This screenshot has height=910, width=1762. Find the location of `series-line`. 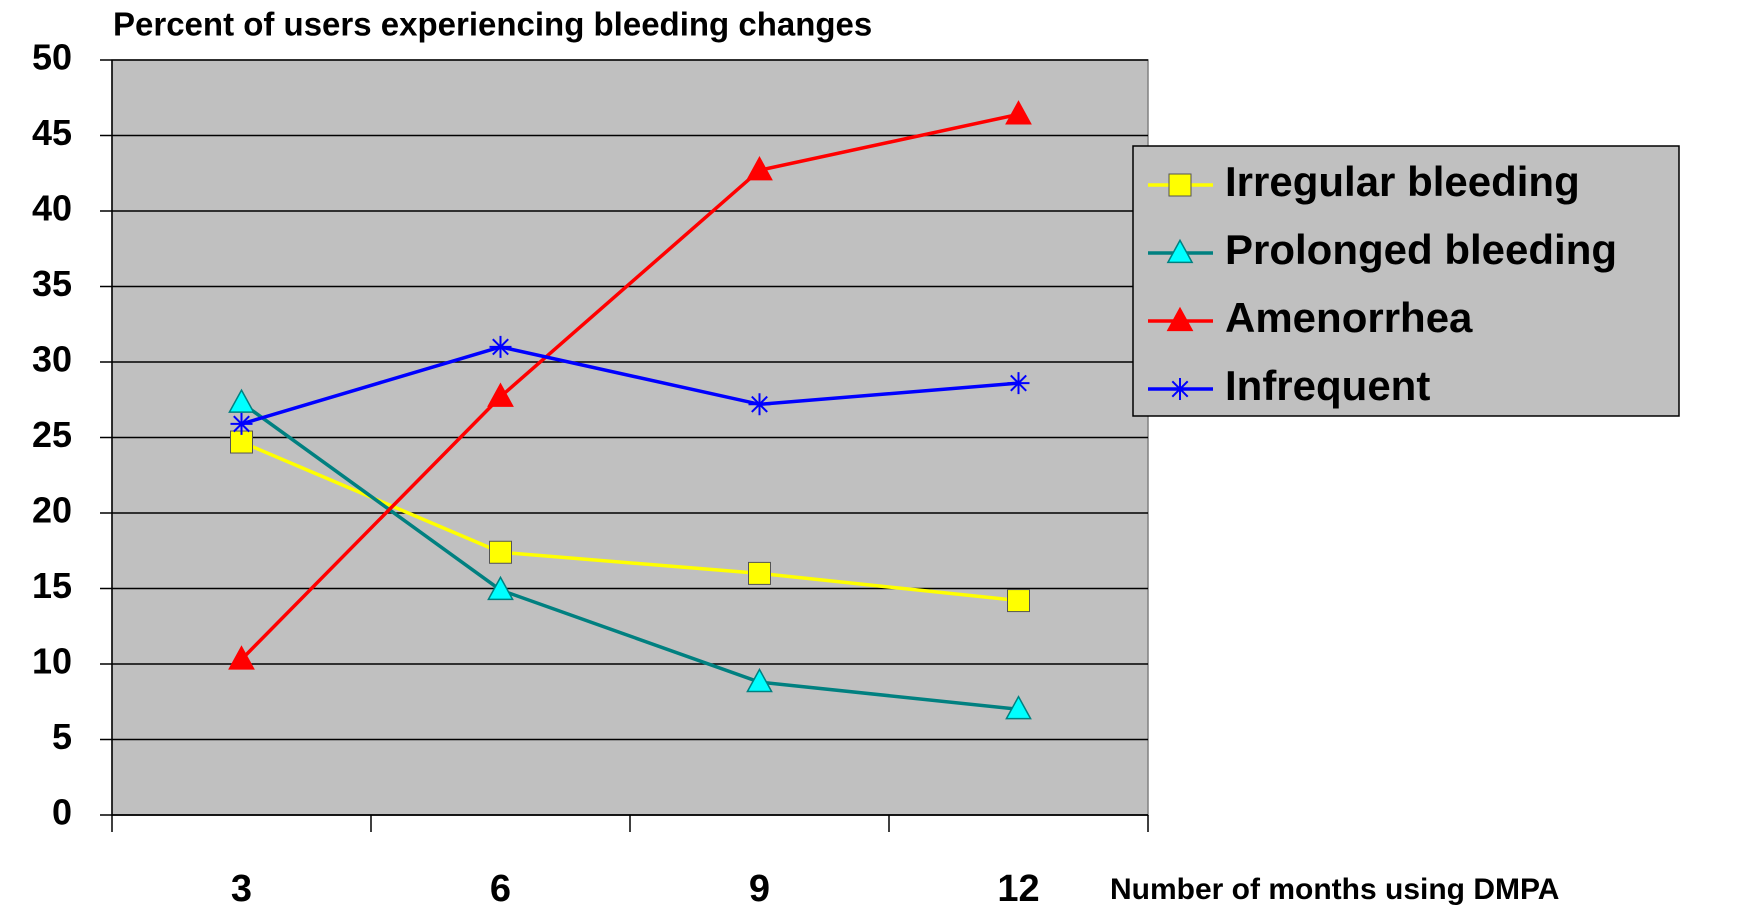

series-line is located at coordinates (630, 385).